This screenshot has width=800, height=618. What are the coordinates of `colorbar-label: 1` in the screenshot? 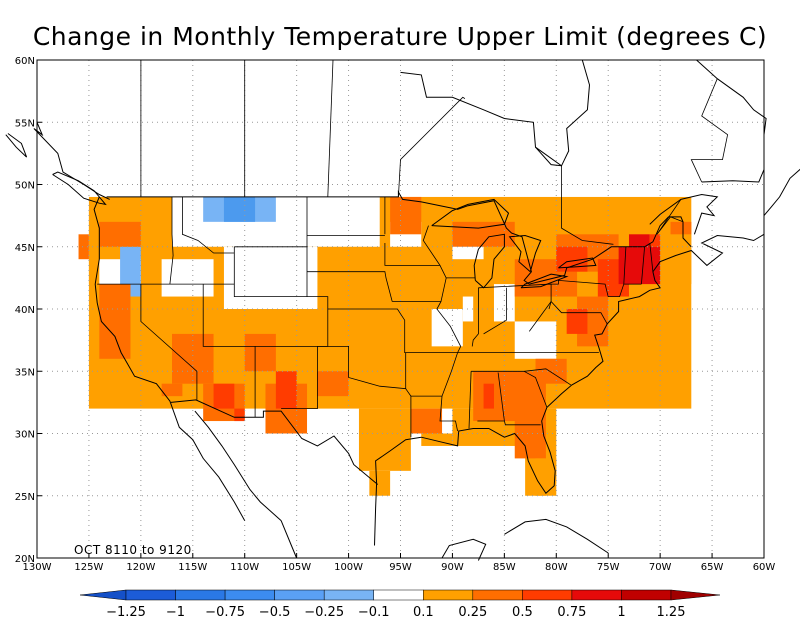 It's located at (621, 611).